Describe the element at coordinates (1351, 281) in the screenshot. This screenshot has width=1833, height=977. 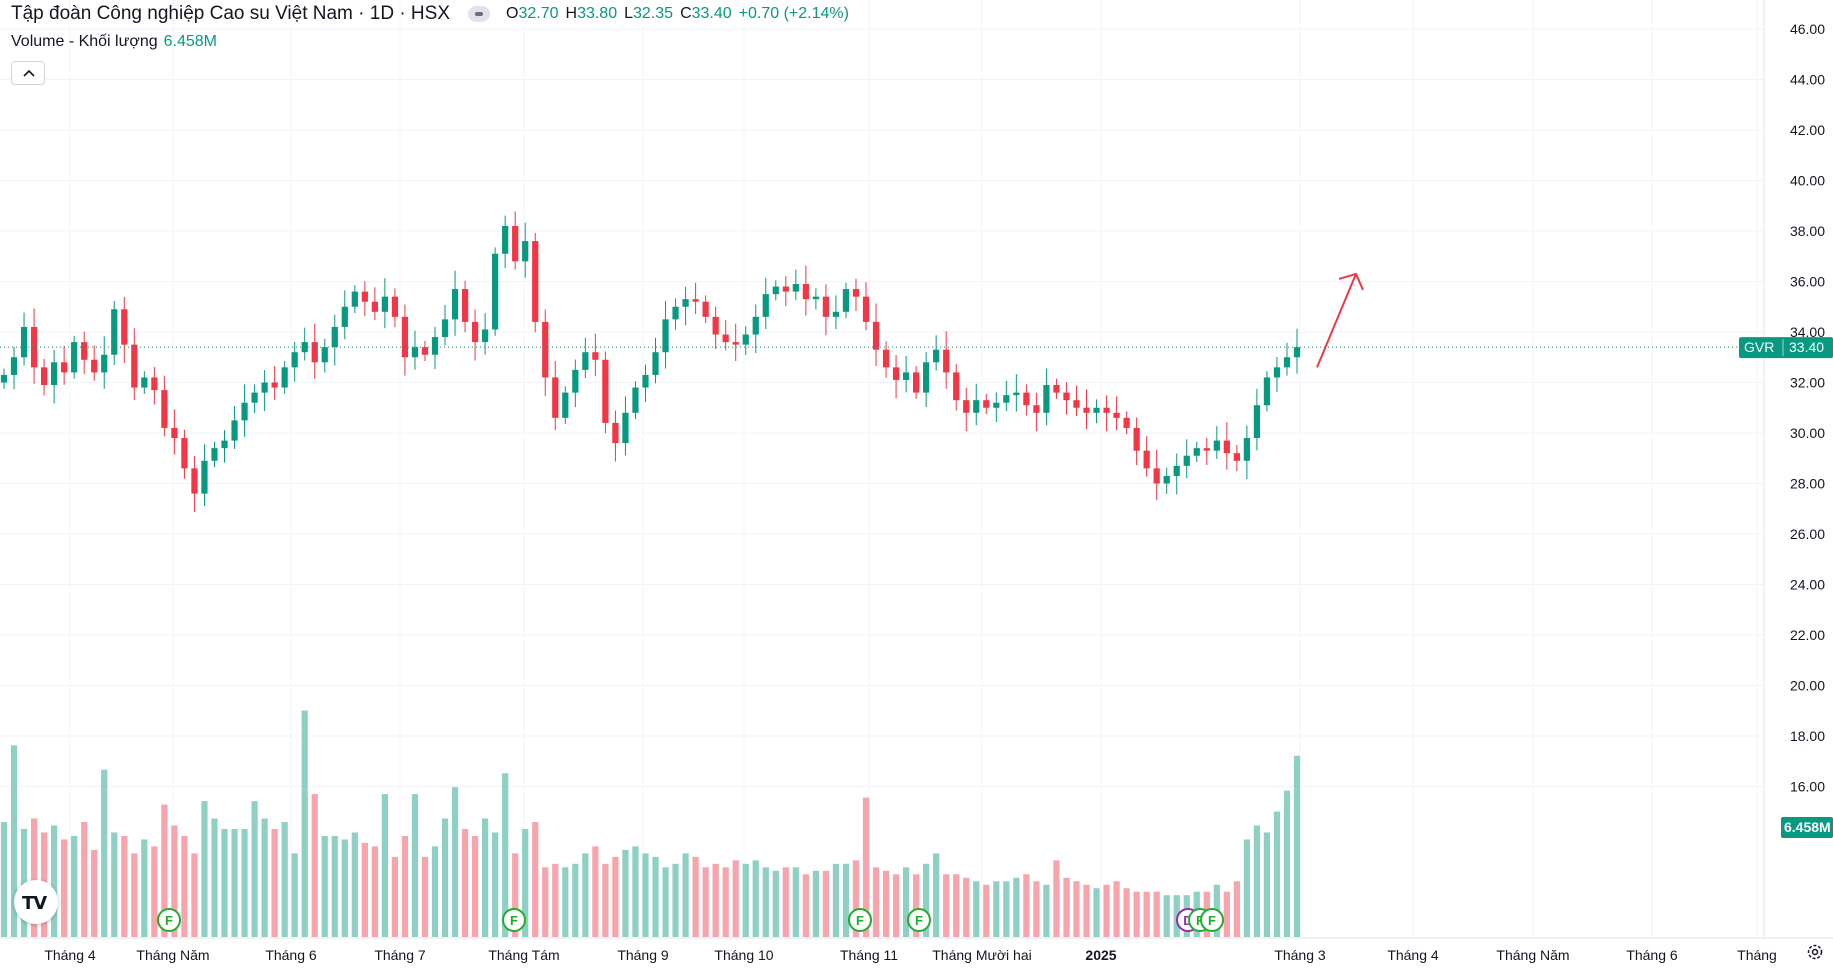
I see `arrow-head` at that location.